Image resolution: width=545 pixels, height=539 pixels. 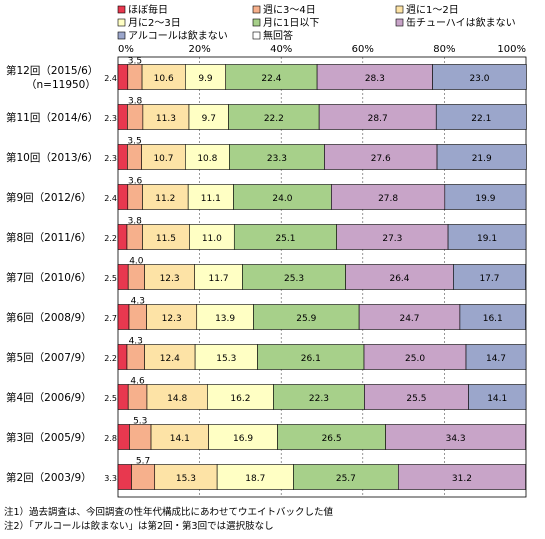 I want to click on x-tick-label: 80%, so click(x=444, y=49).